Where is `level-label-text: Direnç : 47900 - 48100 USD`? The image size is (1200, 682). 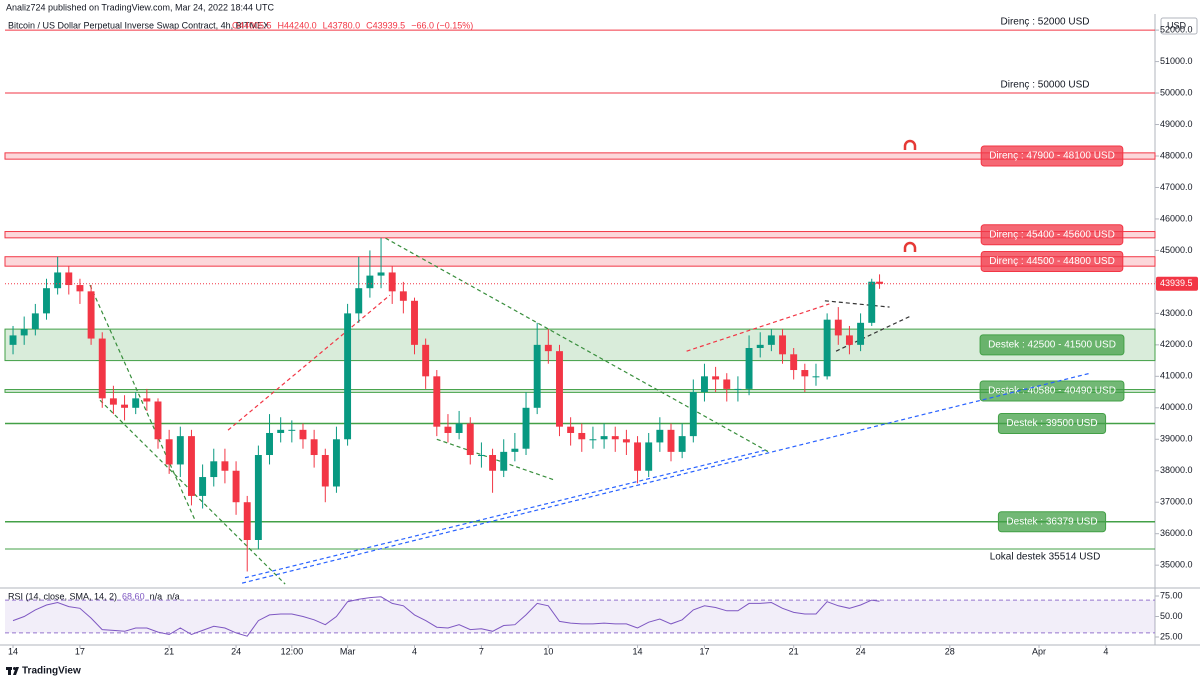 level-label-text: Direnç : 47900 - 48100 USD is located at coordinates (1052, 156).